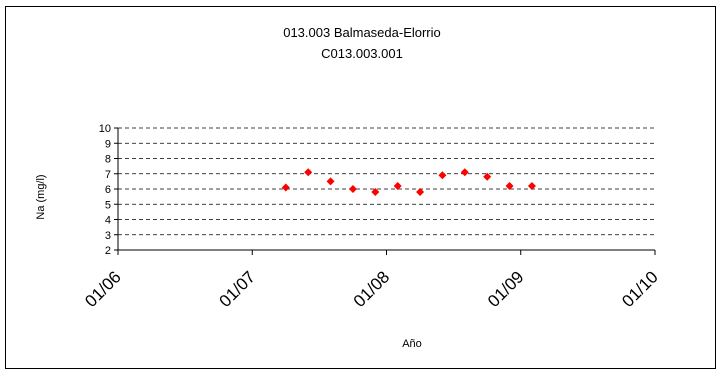  Describe the element at coordinates (108, 175) in the screenshot. I see `y-tick-label: 7` at that location.